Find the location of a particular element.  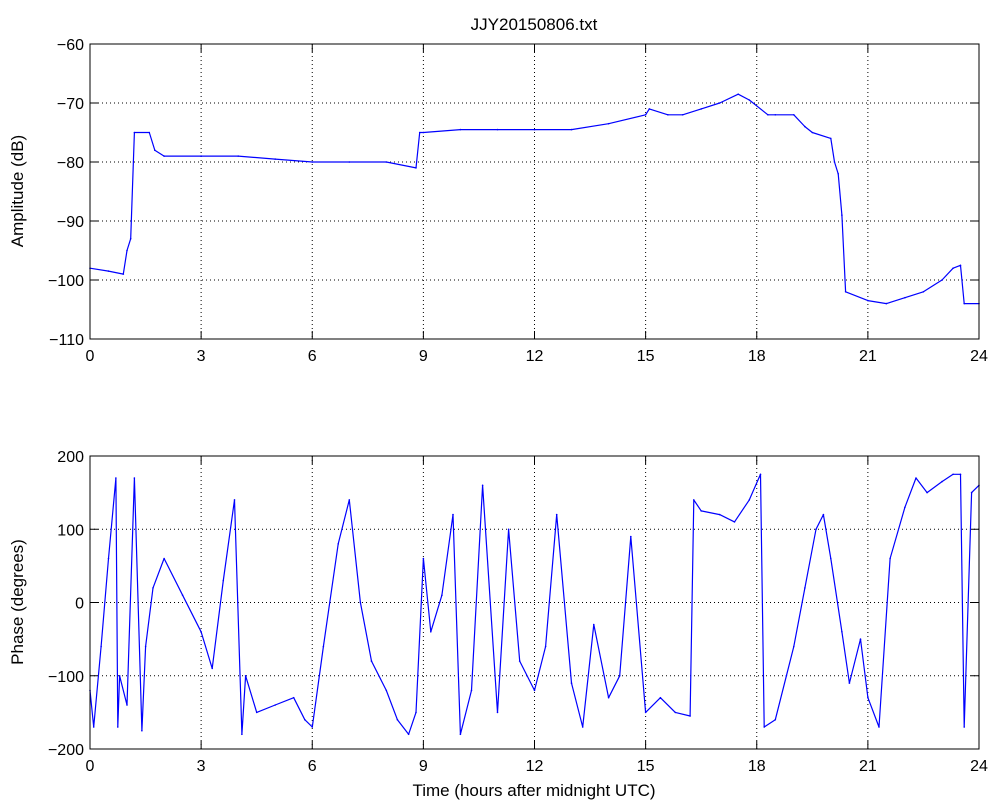

x-tick-label: 0 is located at coordinates (90, 766).